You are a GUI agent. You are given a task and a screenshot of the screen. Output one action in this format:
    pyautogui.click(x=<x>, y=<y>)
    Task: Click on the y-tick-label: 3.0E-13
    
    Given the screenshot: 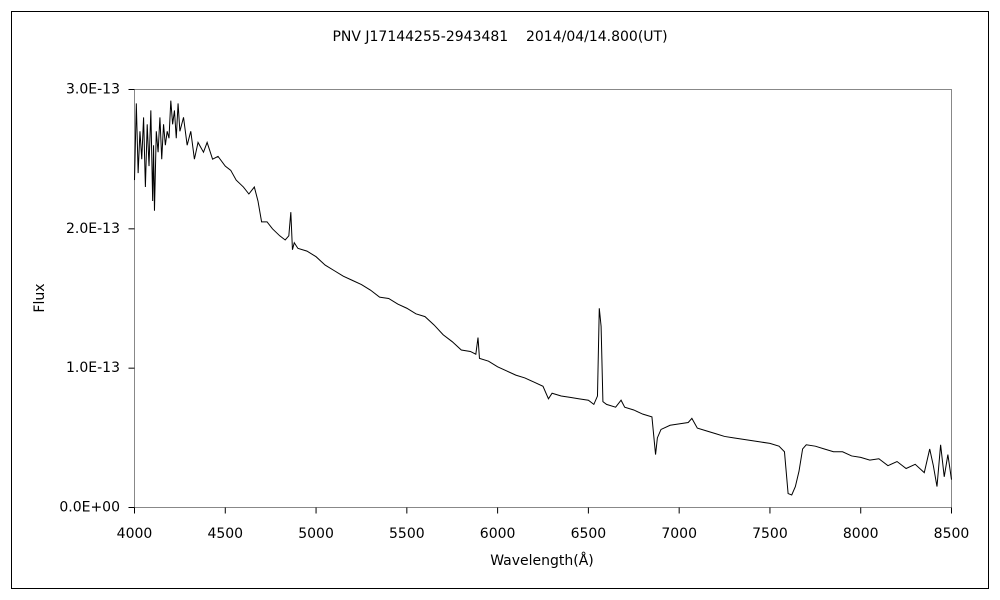 What is the action you would take?
    pyautogui.click(x=93, y=90)
    